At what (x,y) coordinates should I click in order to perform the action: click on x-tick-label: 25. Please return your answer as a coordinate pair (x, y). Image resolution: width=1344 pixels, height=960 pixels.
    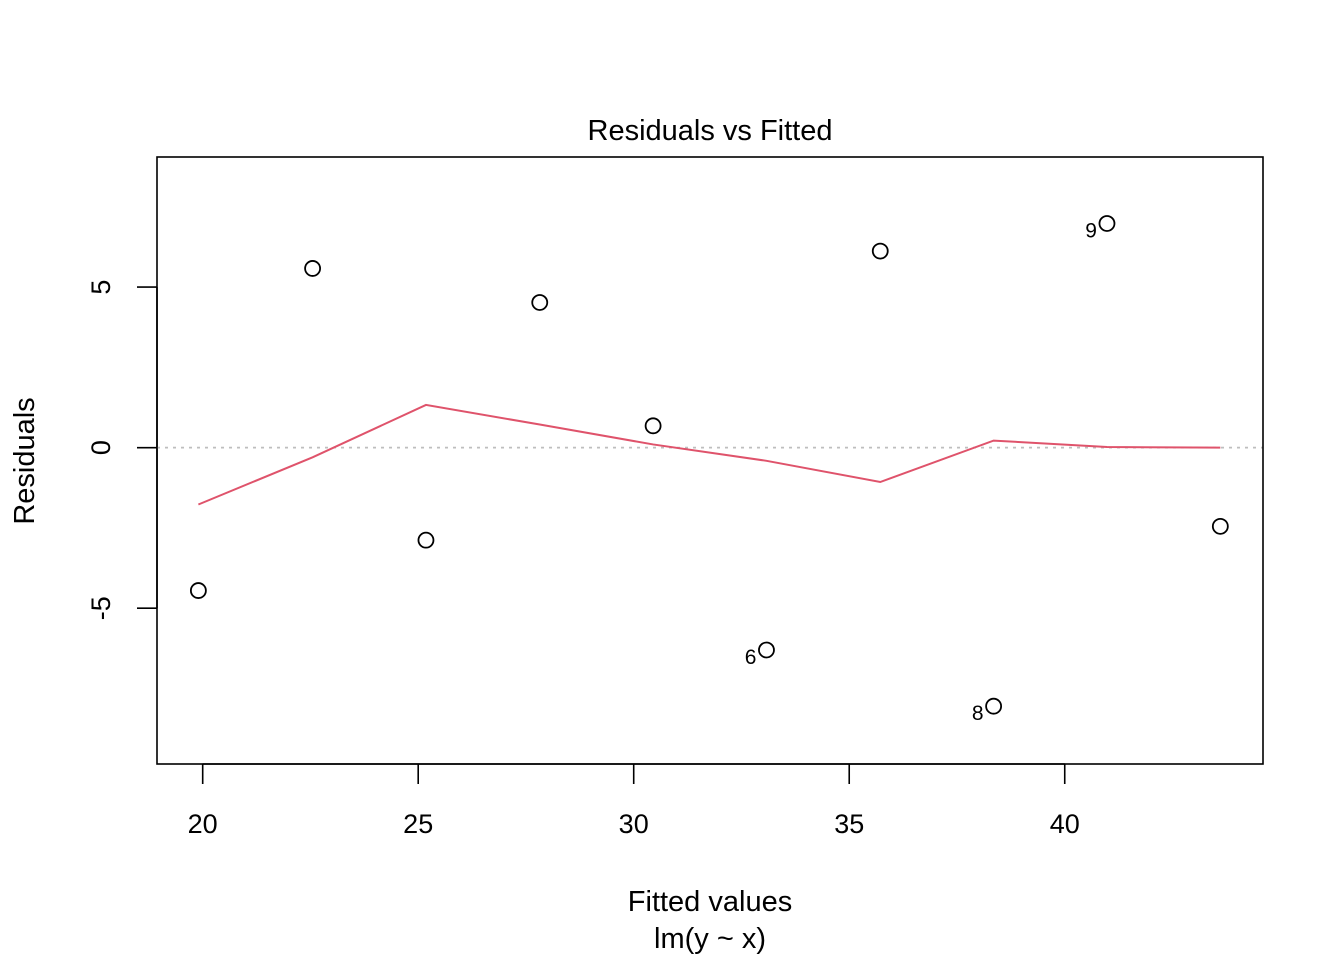
    Looking at the image, I should click on (418, 824).